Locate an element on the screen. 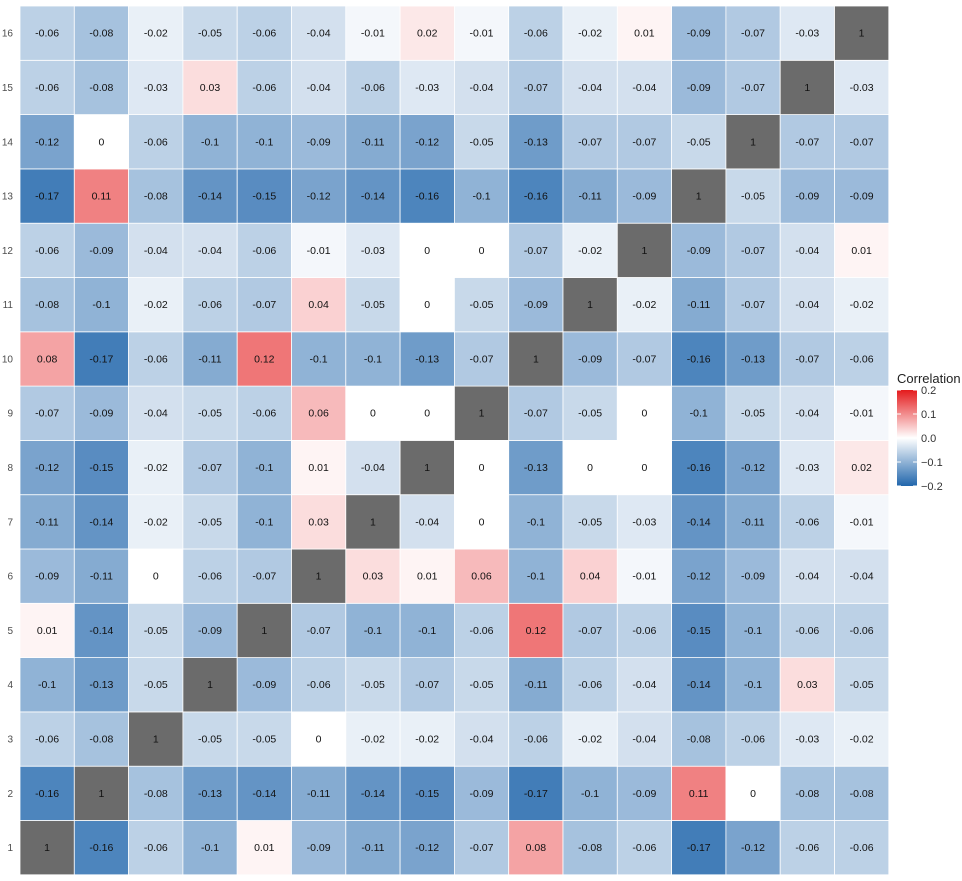  cell-value-label: 0.11 is located at coordinates (699, 794).